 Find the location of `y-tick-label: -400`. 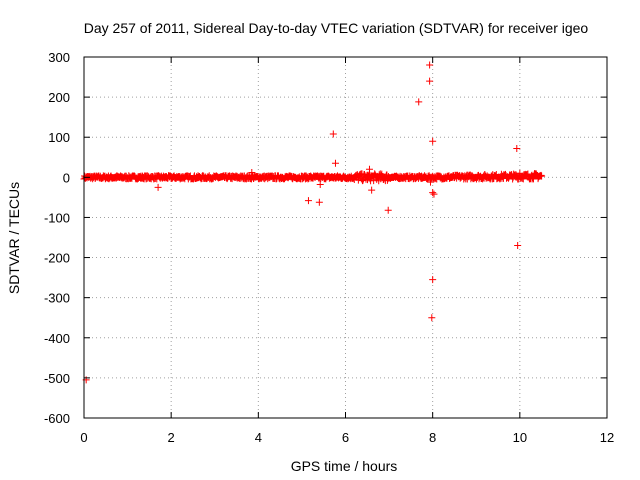

y-tick-label: -400 is located at coordinates (57, 338).